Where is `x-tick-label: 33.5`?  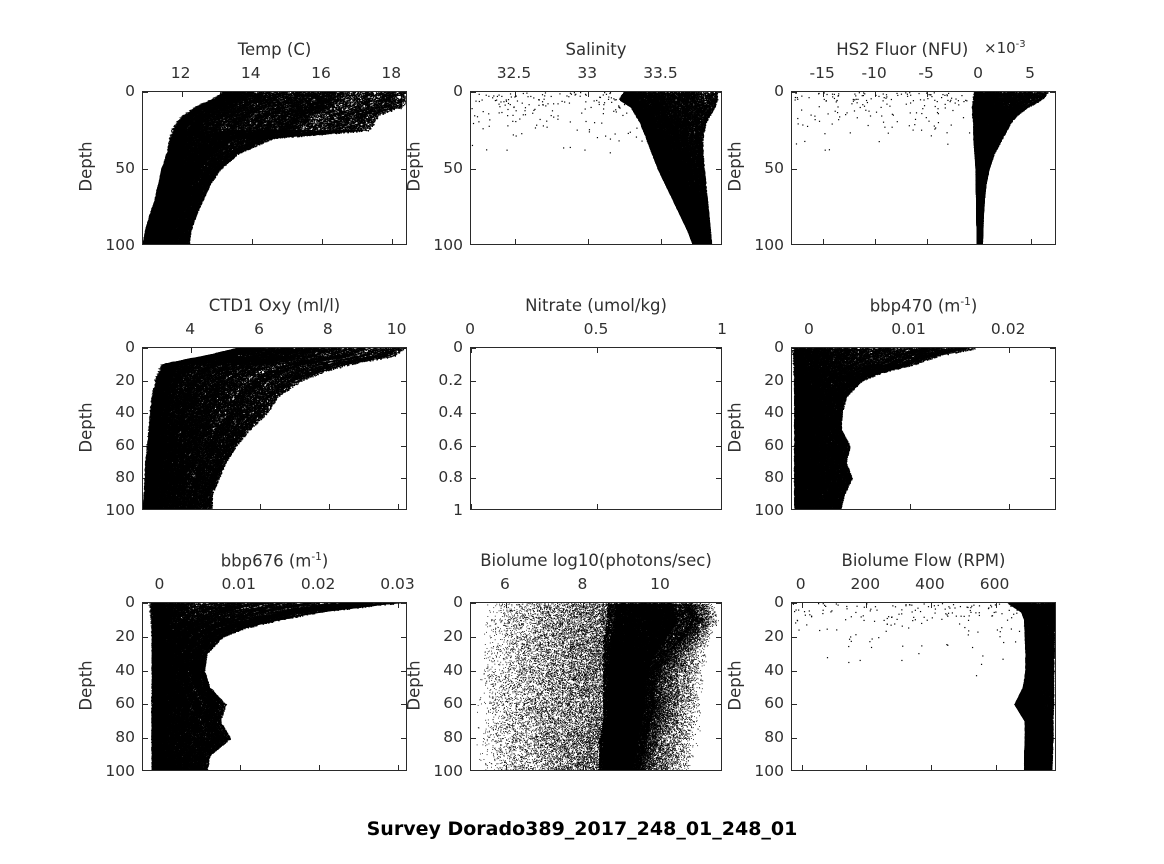
x-tick-label: 33.5 is located at coordinates (660, 73).